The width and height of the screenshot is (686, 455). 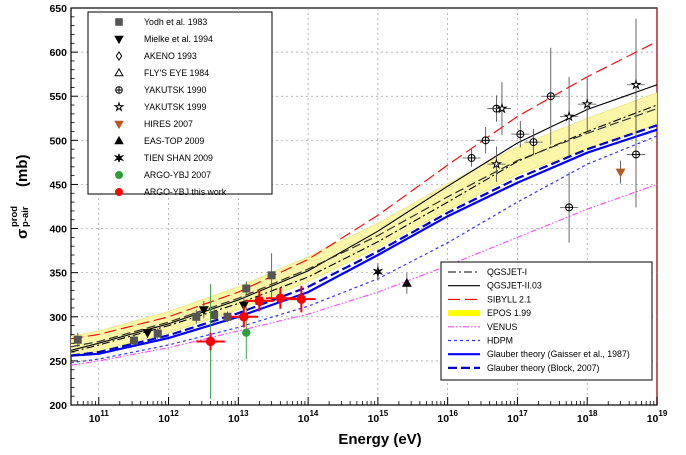 What do you see at coordinates (168, 417) in the screenshot?
I see `x-tick-label: 1012` at bounding box center [168, 417].